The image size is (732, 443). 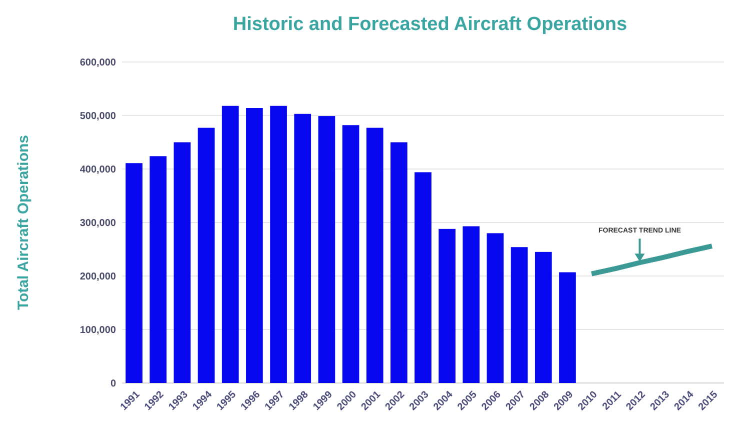 What do you see at coordinates (98, 63) in the screenshot?
I see `y-tick-label: 600,000` at bounding box center [98, 63].